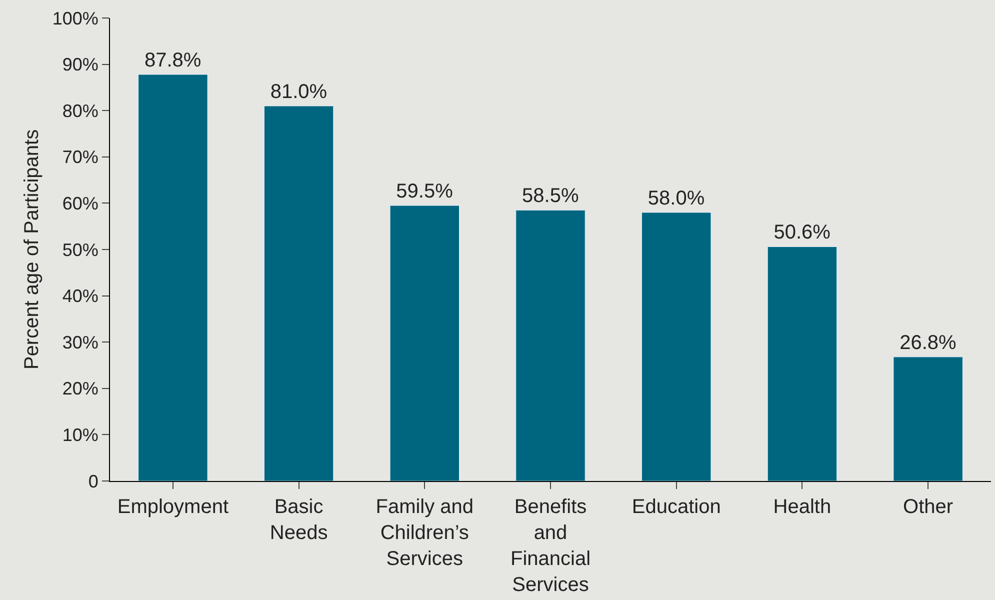  Describe the element at coordinates (93, 481) in the screenshot. I see `y-tick-label: 0` at that location.